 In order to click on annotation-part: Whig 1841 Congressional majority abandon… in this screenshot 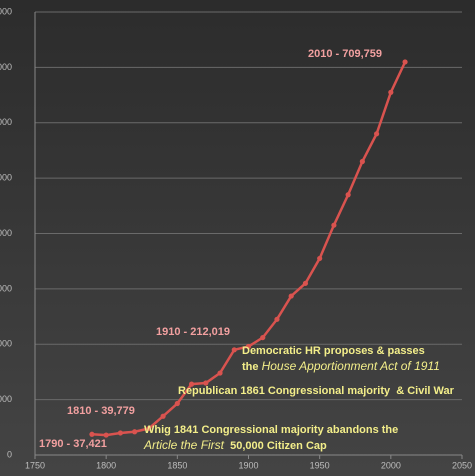, I will do `click(271, 430)`.